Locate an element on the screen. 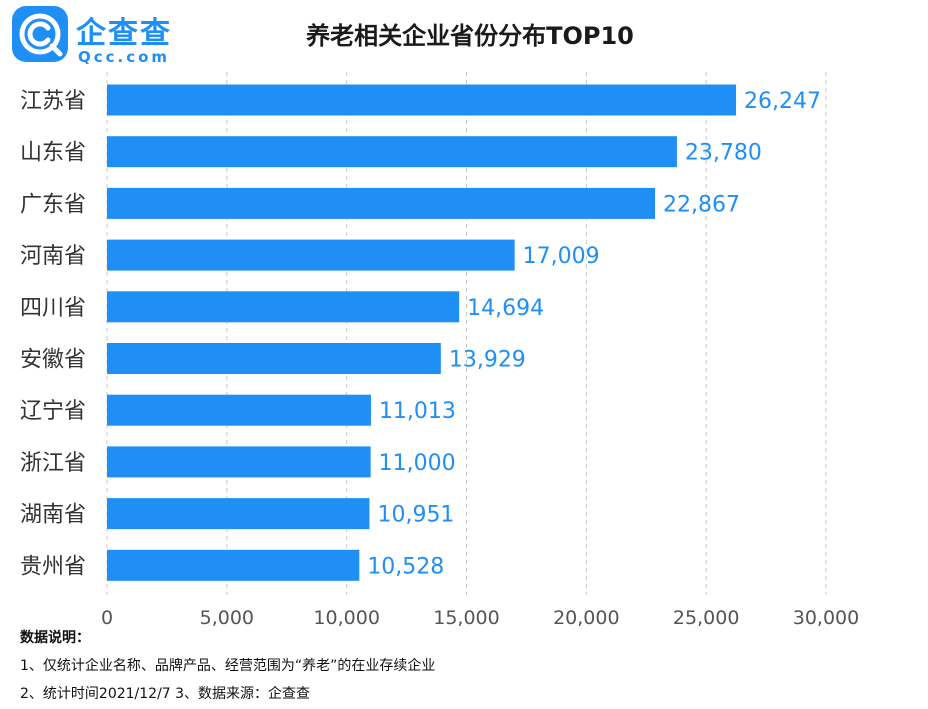 The image size is (928, 709). x-axis-ticks: 0 5,000 10,000 15,000 20,000 25,000 30,000 is located at coordinates (480, 618).